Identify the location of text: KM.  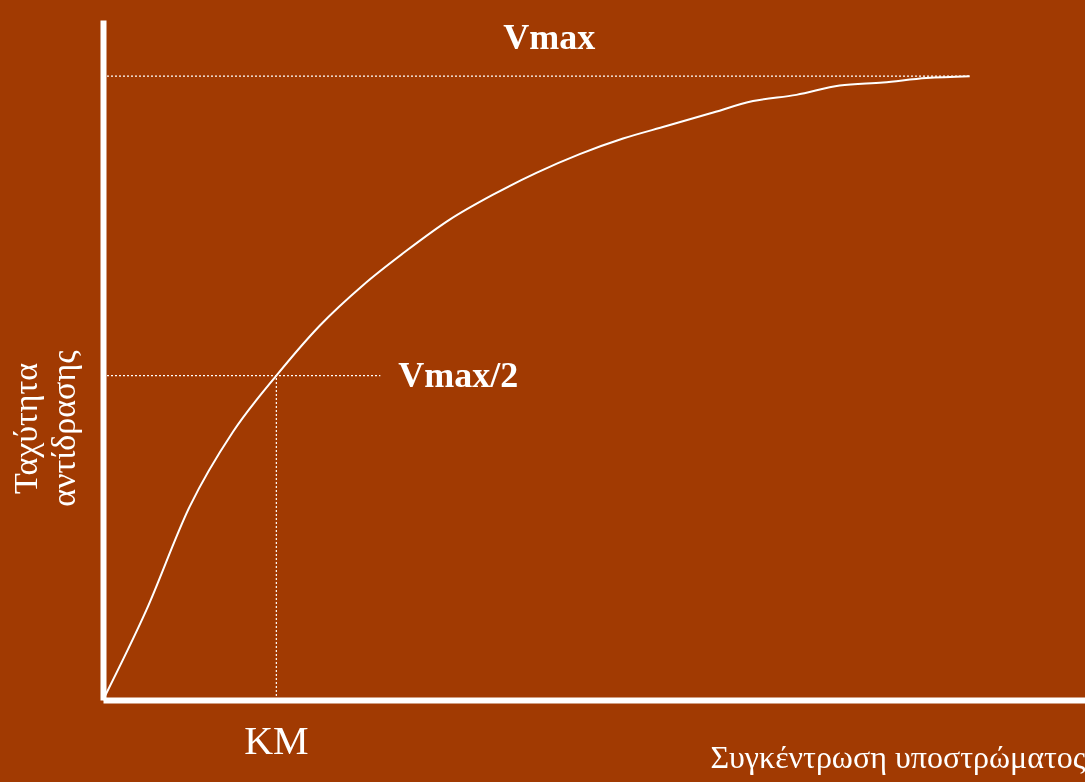
(276, 740).